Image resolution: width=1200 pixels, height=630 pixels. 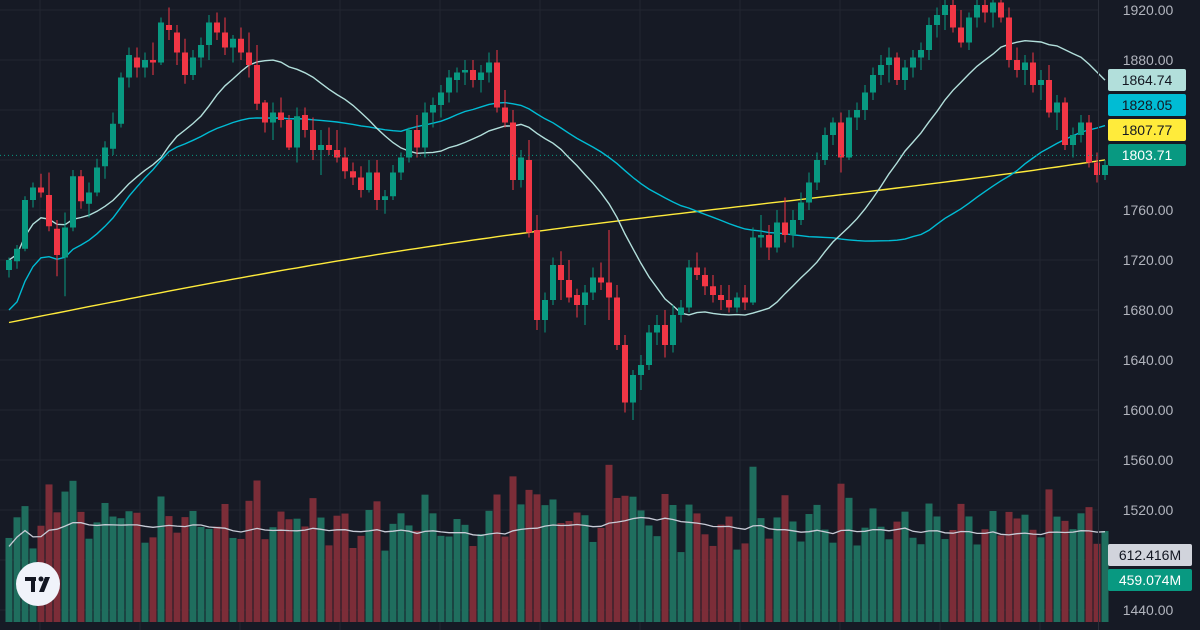 What do you see at coordinates (1148, 460) in the screenshot?
I see `price-tick-label: 1560.00` at bounding box center [1148, 460].